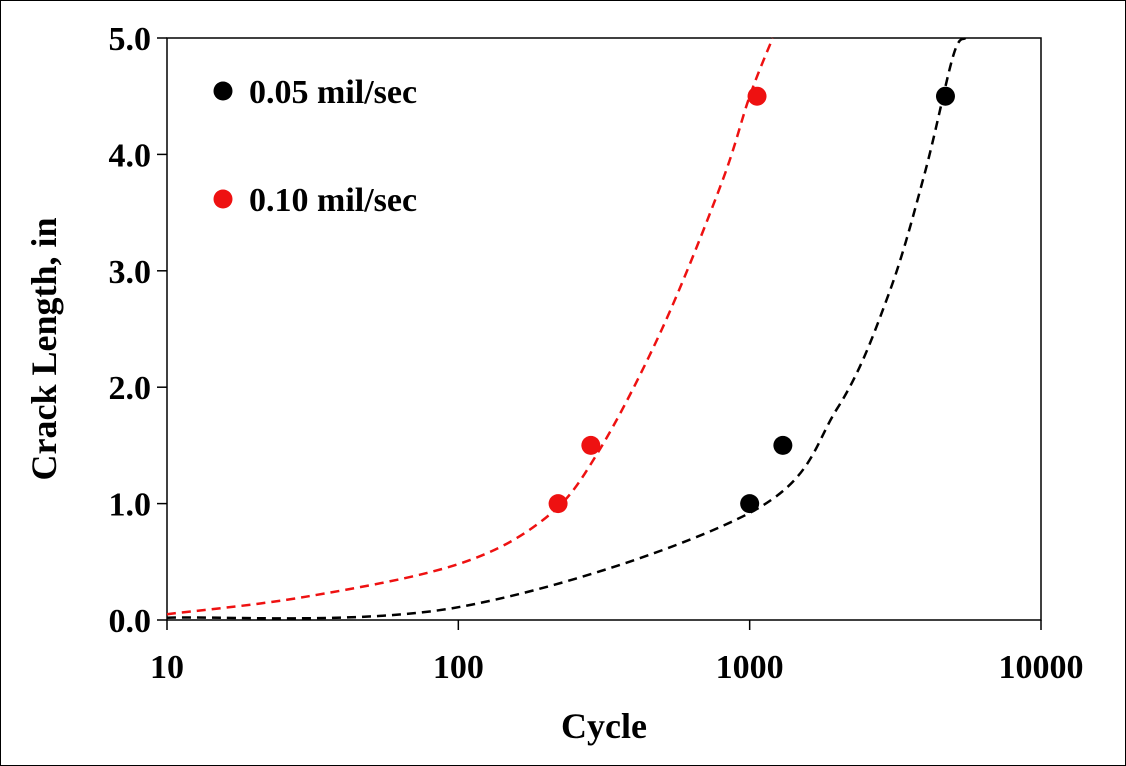 The width and height of the screenshot is (1126, 766). What do you see at coordinates (130, 272) in the screenshot?
I see `y-tick-label: 3.0` at bounding box center [130, 272].